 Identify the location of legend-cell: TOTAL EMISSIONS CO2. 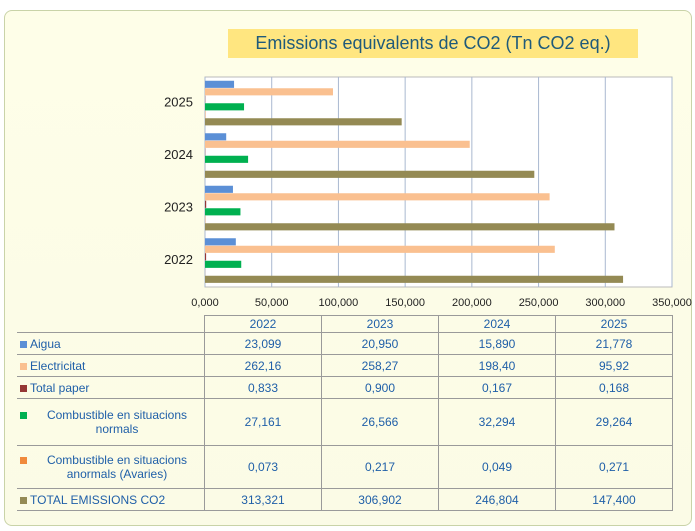
(111, 499).